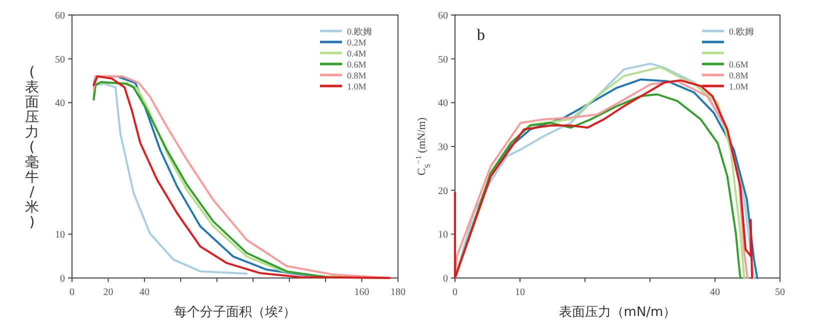 The height and width of the screenshot is (322, 822). Describe the element at coordinates (398, 292) in the screenshot. I see `x-tick-label: 180` at that location.